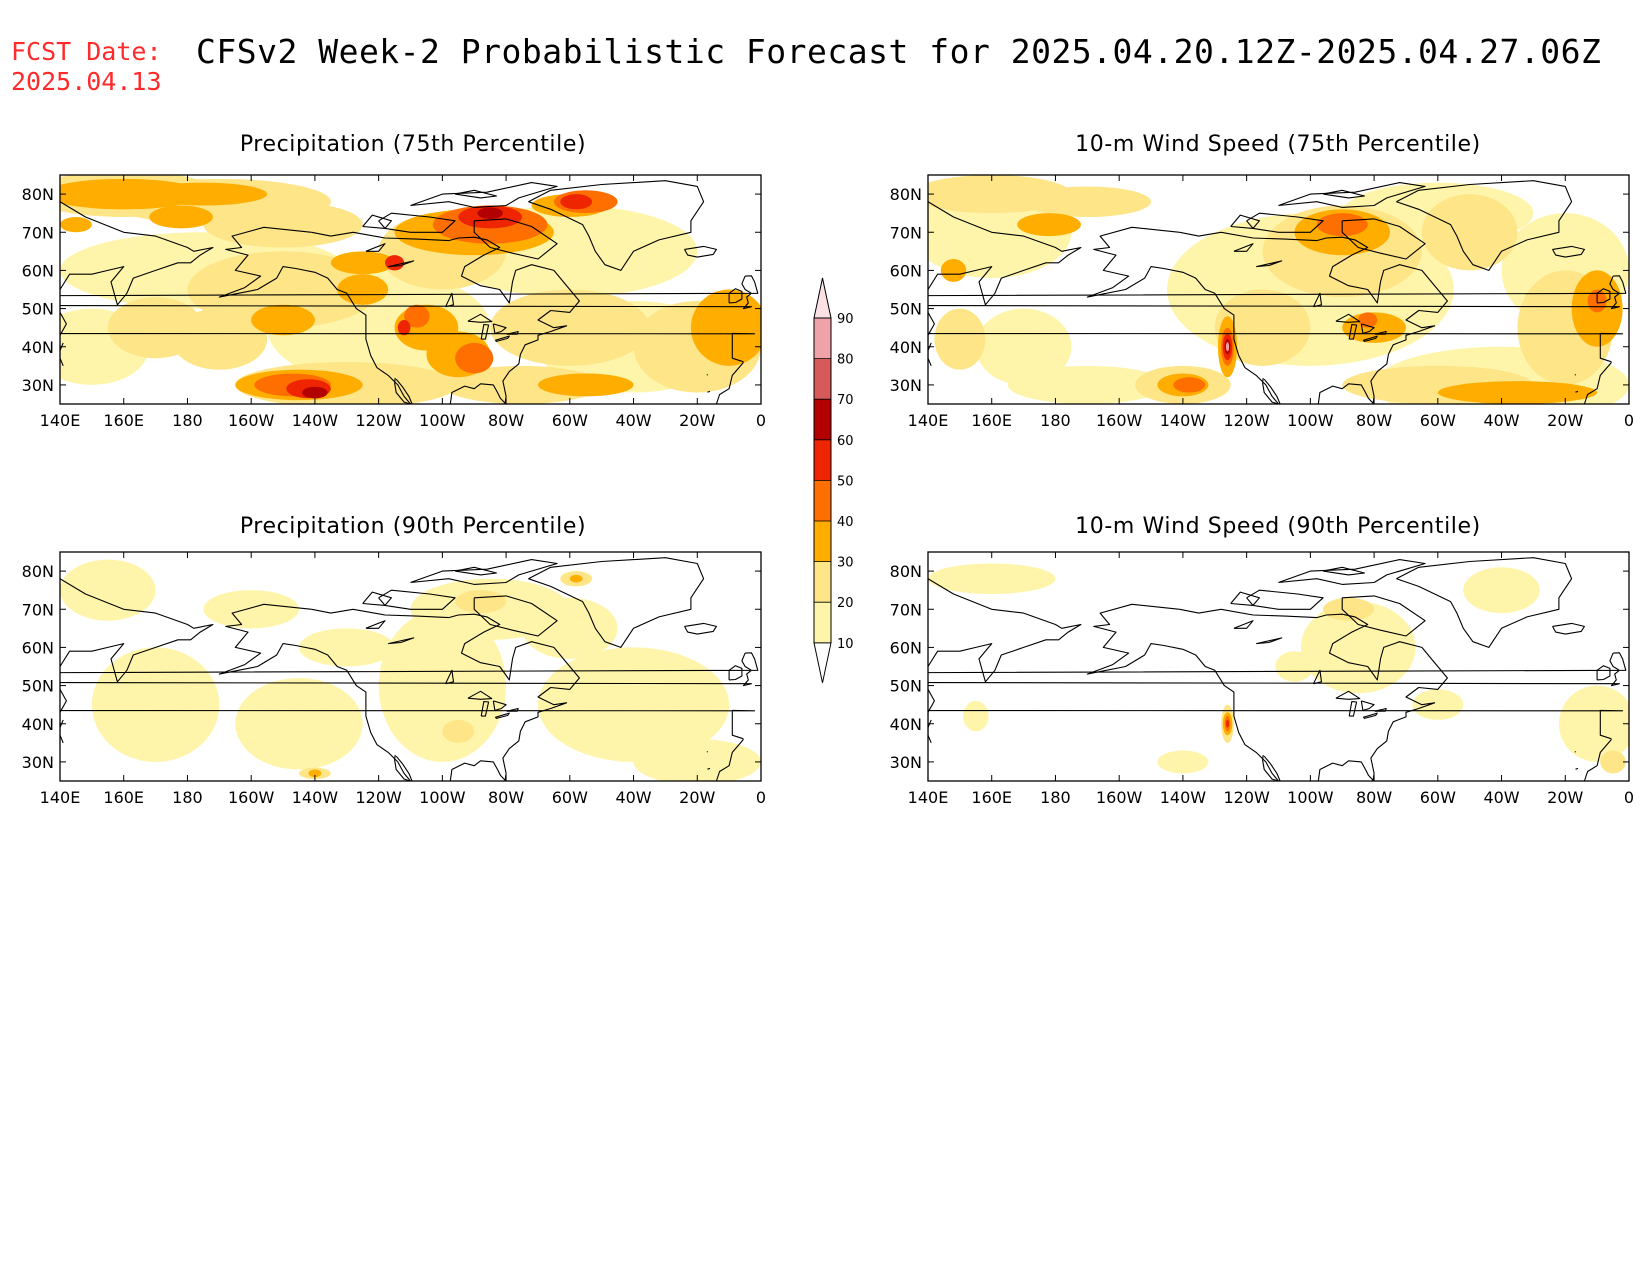 This screenshot has width=1650, height=1275. I want to click on lon-tick-label: 0, so click(1629, 420).